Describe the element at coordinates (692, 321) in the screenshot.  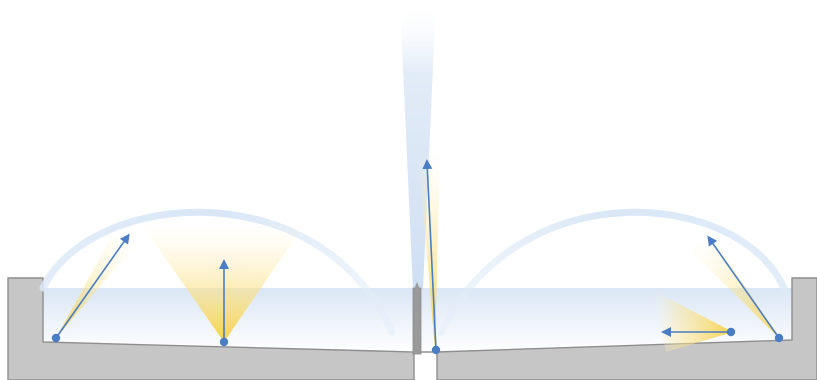
I see `light-cone-right-horizontal` at that location.